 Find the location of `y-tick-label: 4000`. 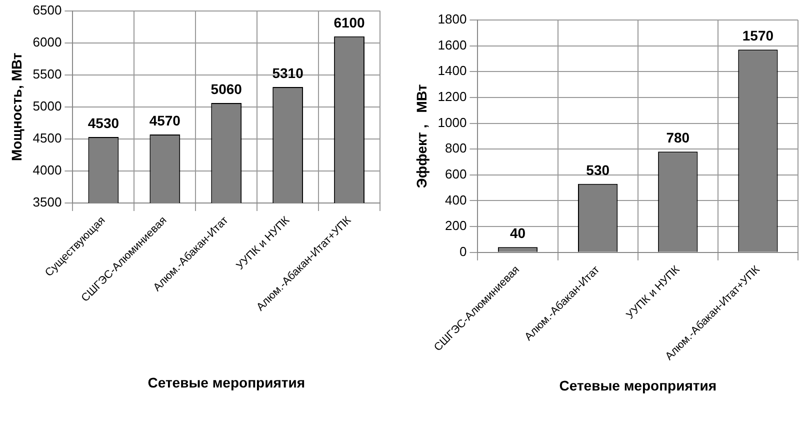

y-tick-label: 4000 is located at coordinates (47, 170).